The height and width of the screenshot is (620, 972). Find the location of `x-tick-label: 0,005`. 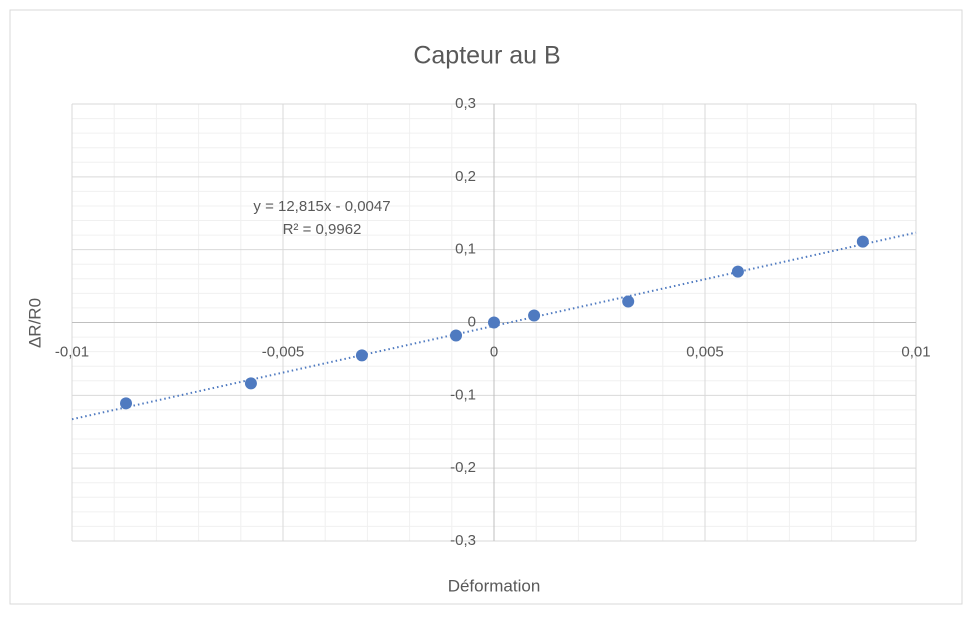

x-tick-label: 0,005 is located at coordinates (705, 351).